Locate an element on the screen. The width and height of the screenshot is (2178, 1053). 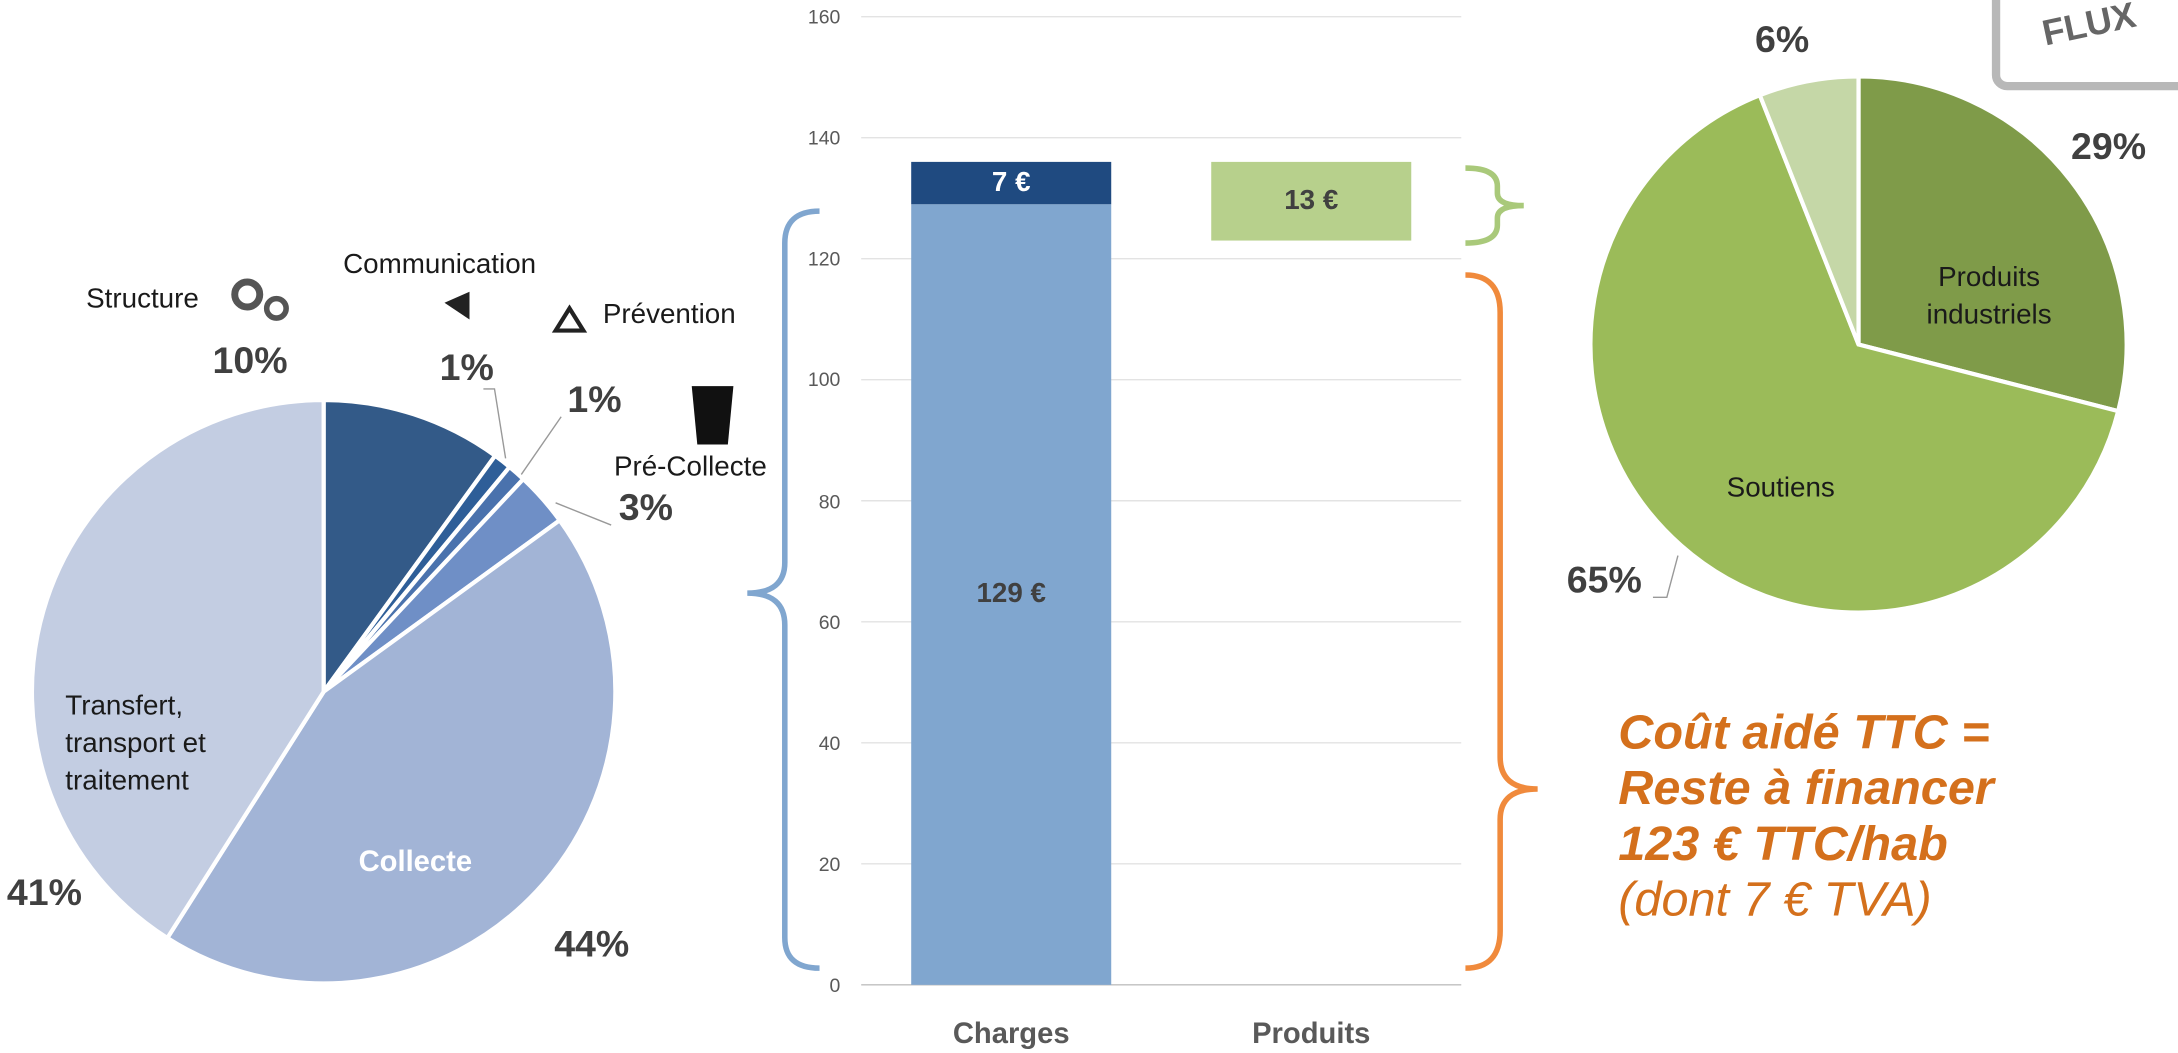
value-label: 129 € is located at coordinates (1011, 594).